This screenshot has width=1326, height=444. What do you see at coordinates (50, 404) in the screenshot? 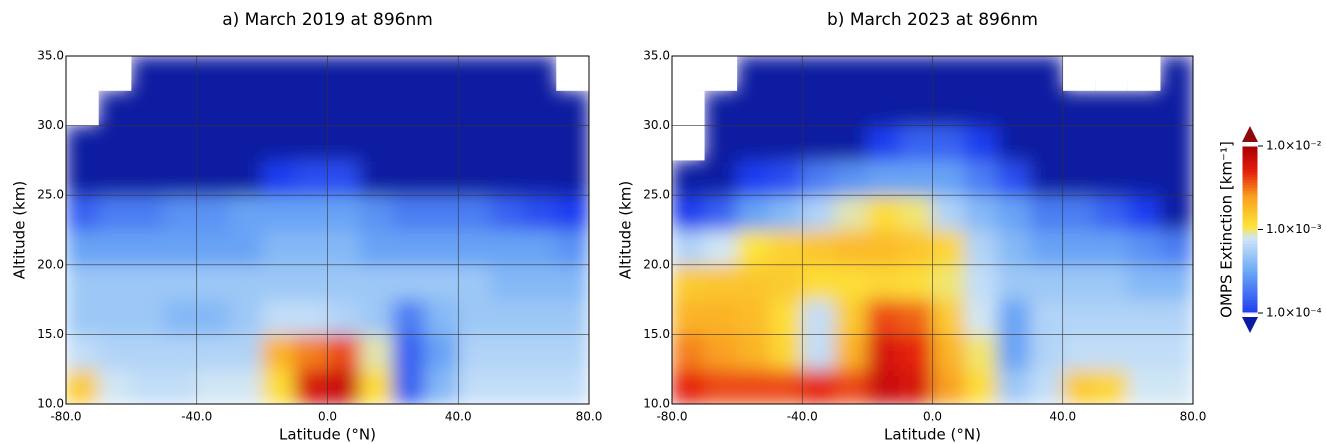
I see `y-tick-label: 10.0` at bounding box center [50, 404].